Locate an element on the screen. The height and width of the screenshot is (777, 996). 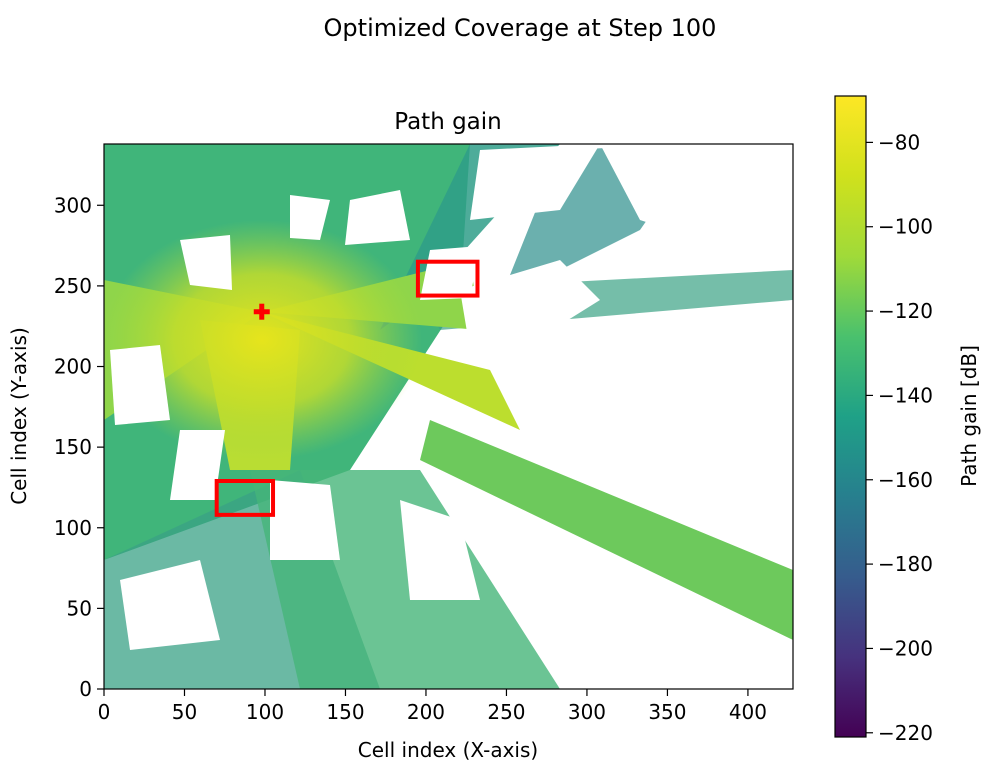
colorbar-tick-label: −220 is located at coordinates (905, 733).